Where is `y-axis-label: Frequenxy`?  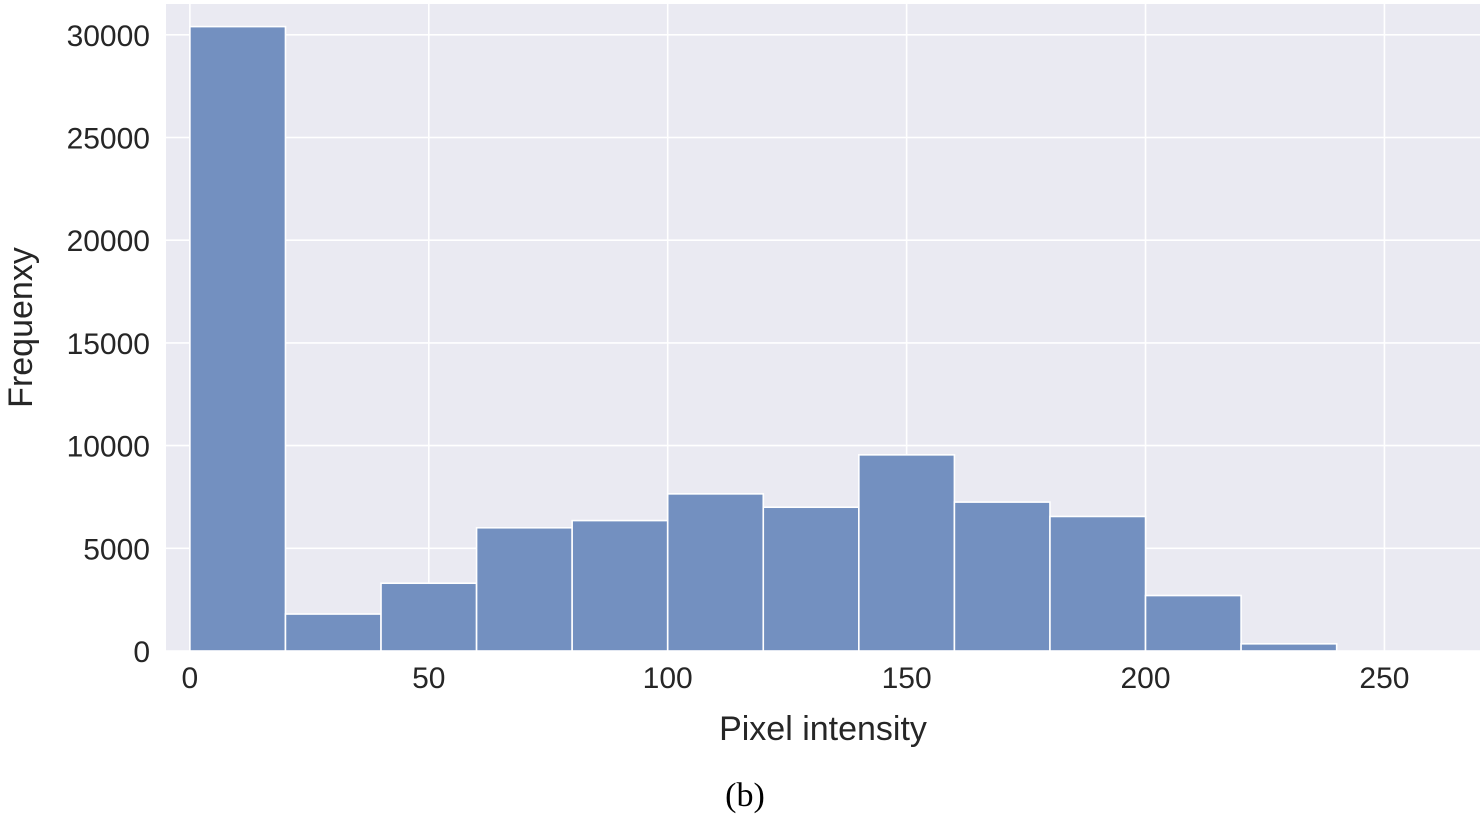 y-axis-label: Frequenxy is located at coordinates (21, 327).